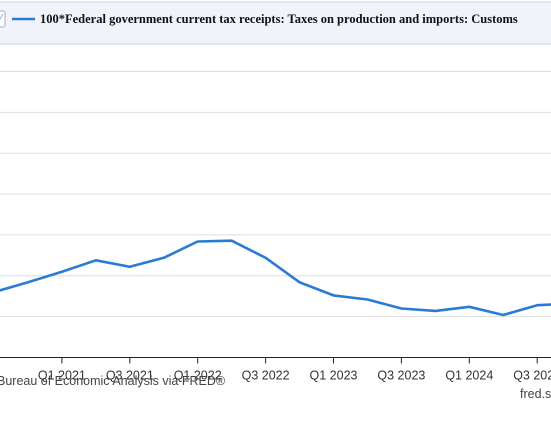 The image size is (551, 431). I want to click on x-tick-label: Q3 2023, so click(401, 376).